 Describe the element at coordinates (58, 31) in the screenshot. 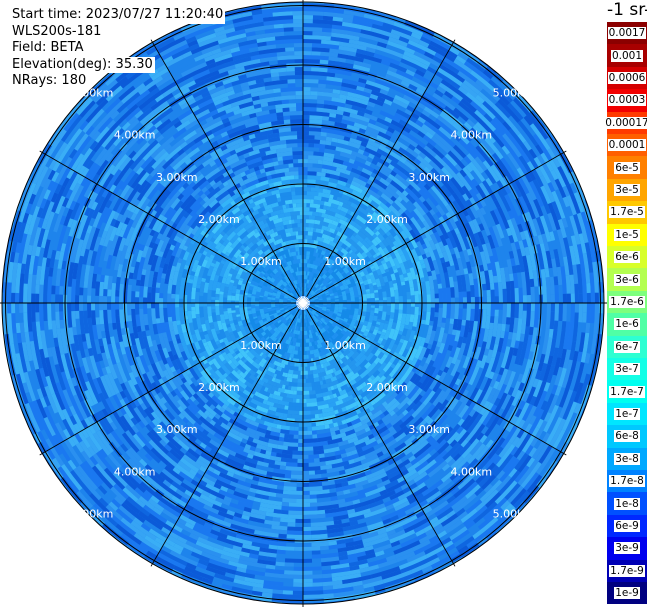

I see `instrument-label: WLS200s-181` at that location.